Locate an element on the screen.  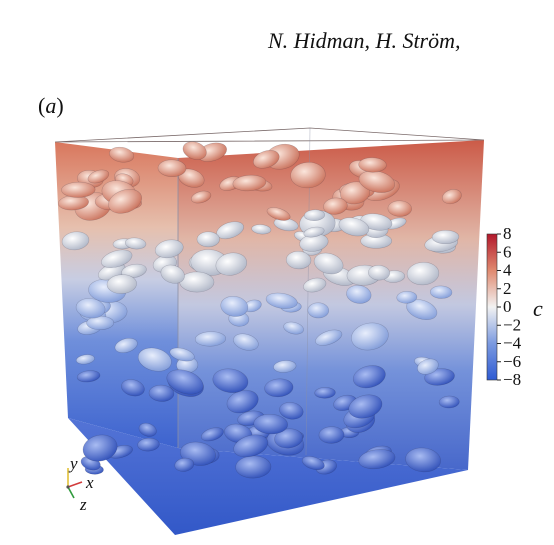
colorbar-tick-label: −2 is located at coordinates (512, 324).